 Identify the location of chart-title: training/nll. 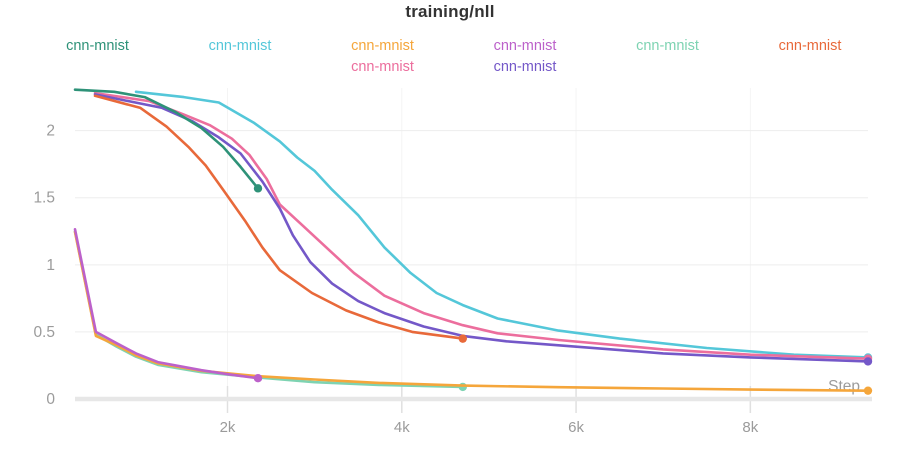
(450, 11).